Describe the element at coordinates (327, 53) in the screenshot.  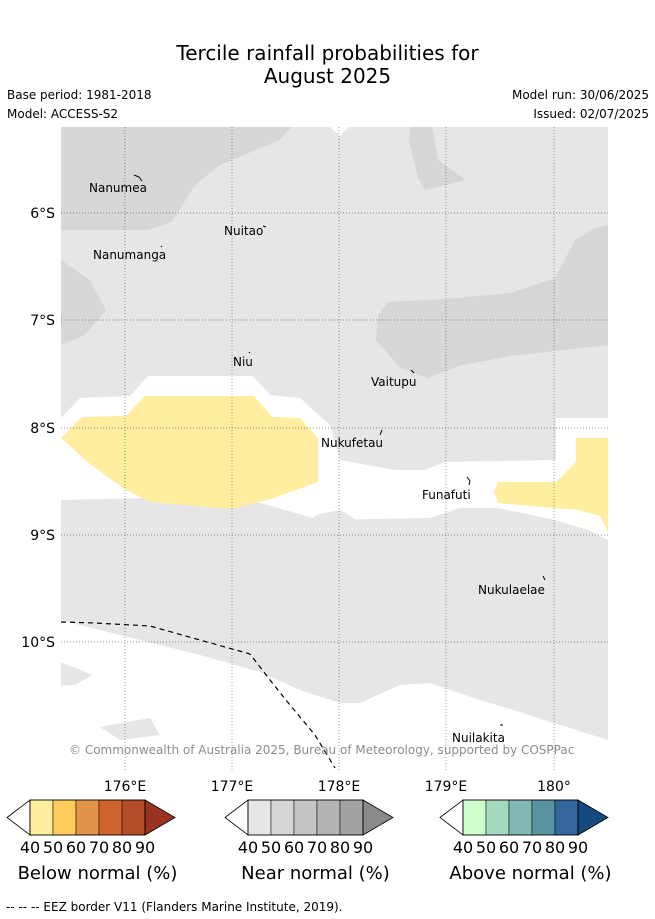
I see `title-line-1: Tercile rainfall probabilities for` at that location.